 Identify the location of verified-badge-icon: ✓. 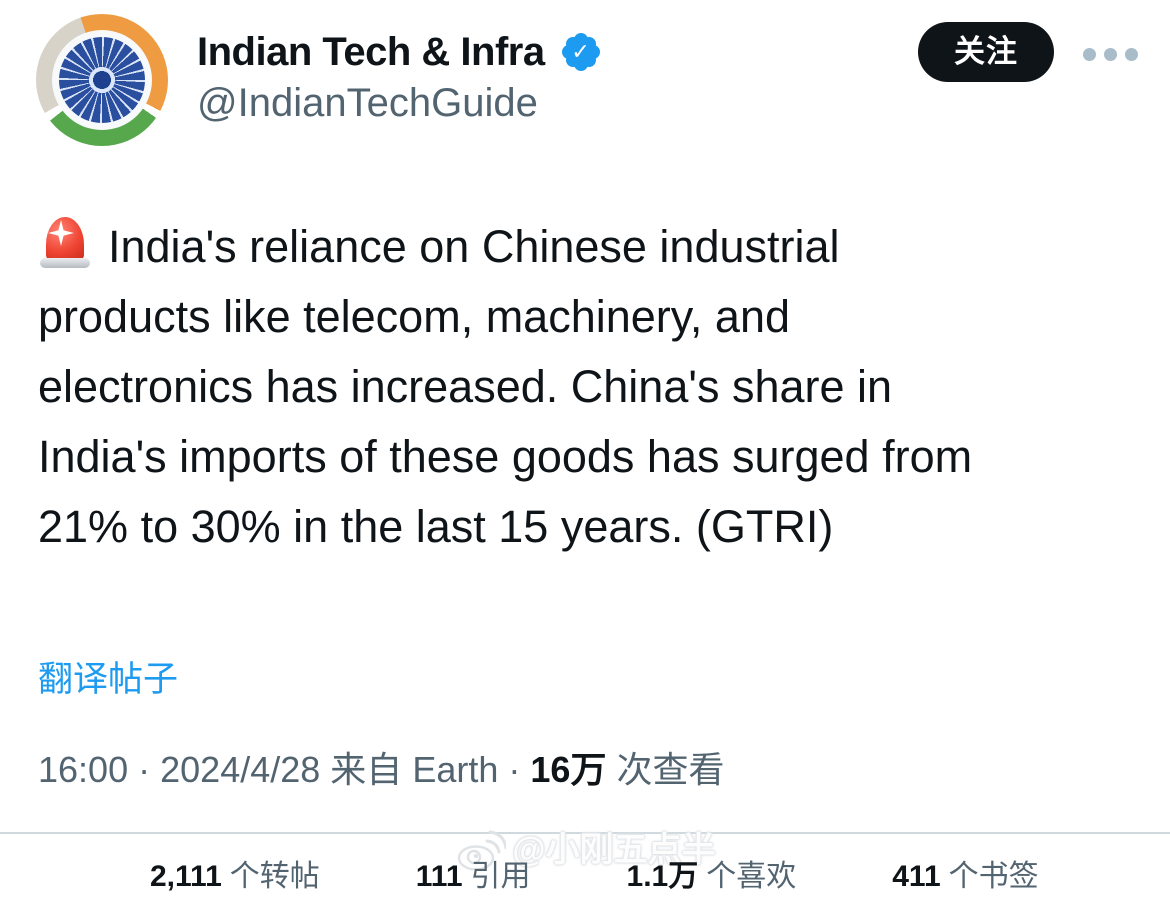
(581, 52).